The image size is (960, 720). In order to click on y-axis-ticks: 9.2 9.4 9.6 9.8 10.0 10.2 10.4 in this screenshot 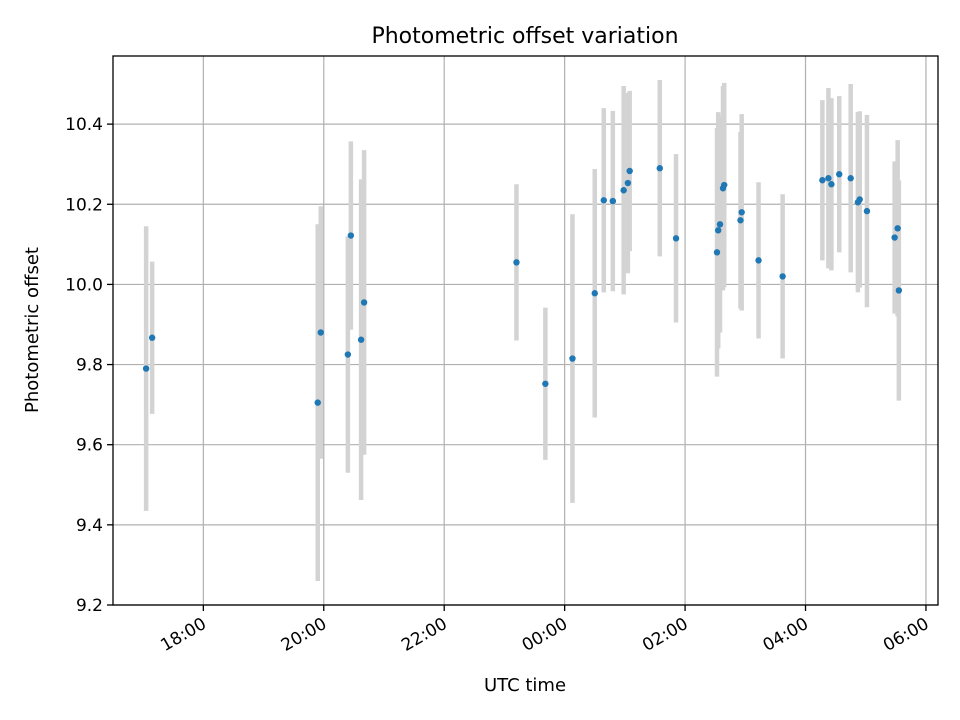, I will do `click(89, 365)`.